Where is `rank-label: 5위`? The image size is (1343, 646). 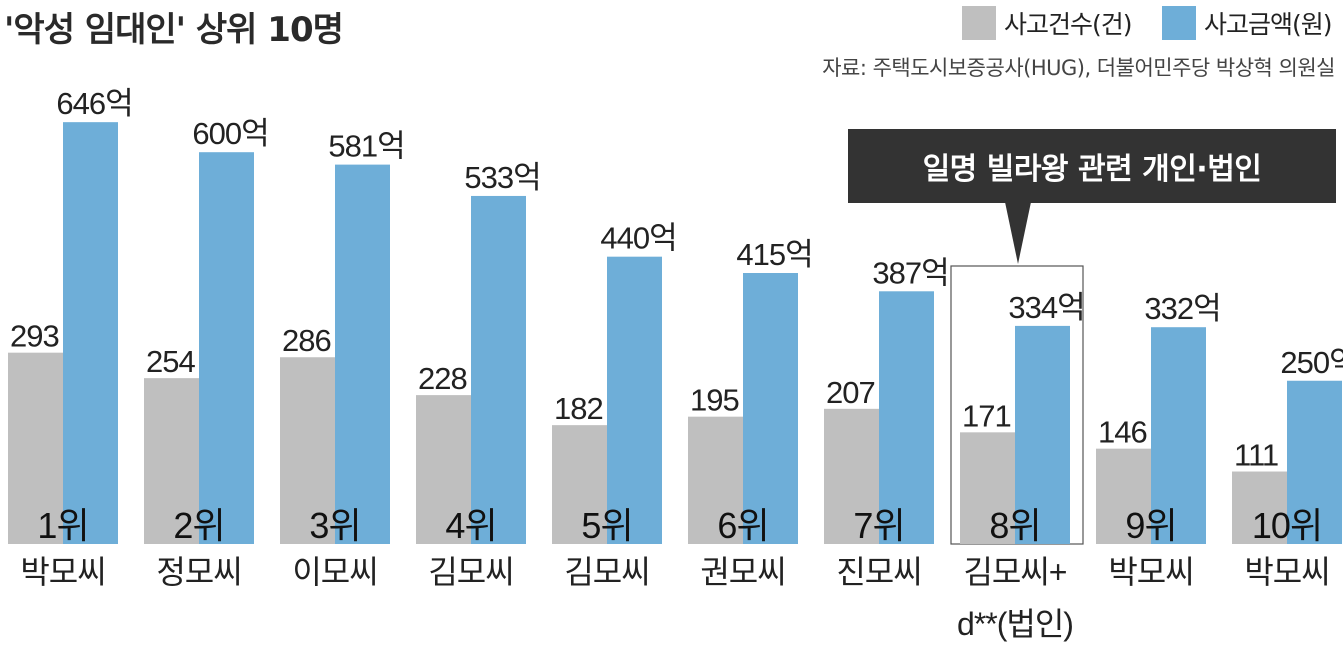 rank-label: 5위 is located at coordinates (606, 525).